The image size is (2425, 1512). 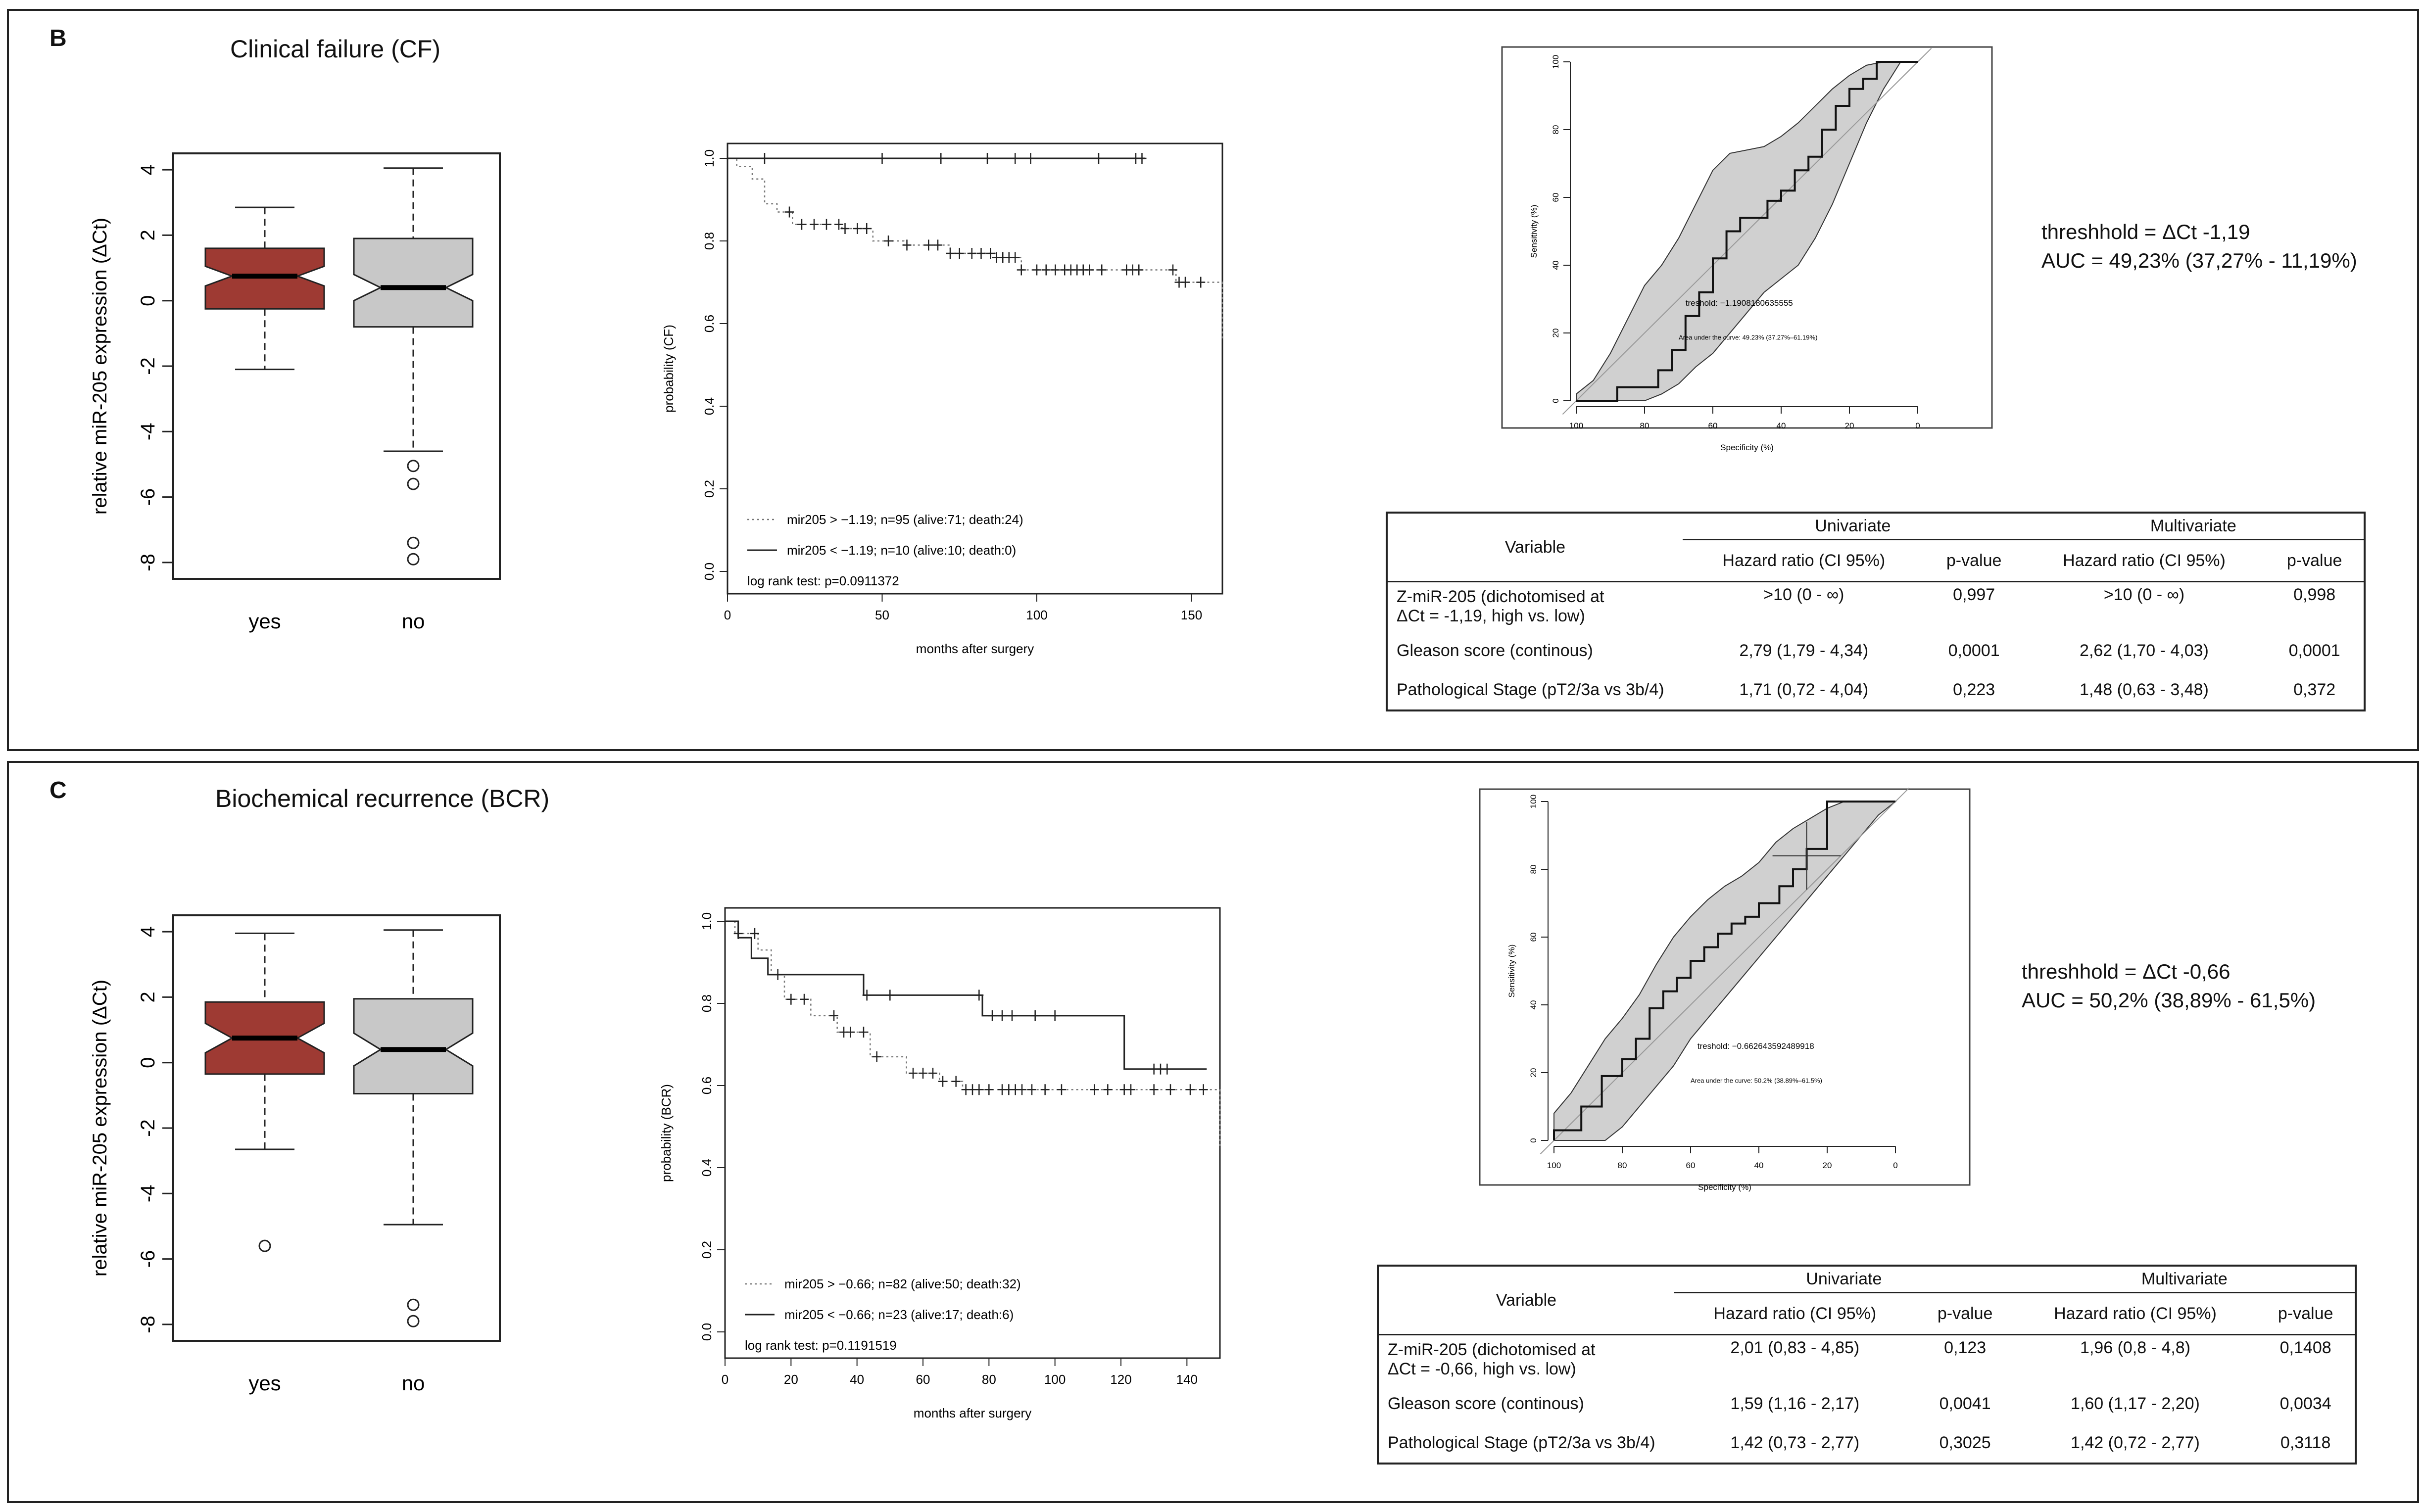 I want to click on c-r0-var2: ΔCt = -0,66, high vs. low), so click(x=1482, y=1369).